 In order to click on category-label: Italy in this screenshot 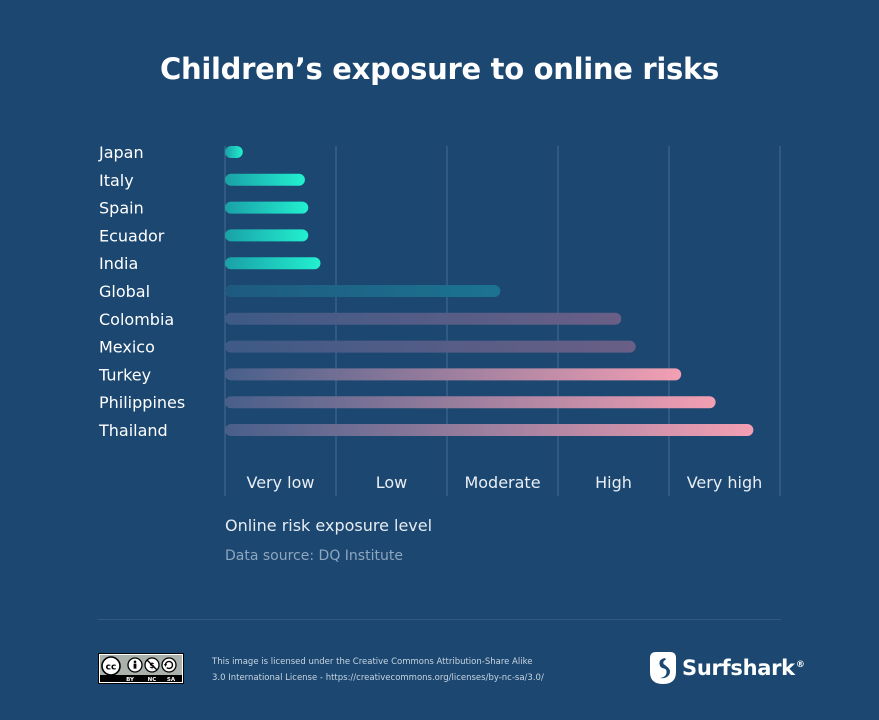, I will do `click(116, 180)`.